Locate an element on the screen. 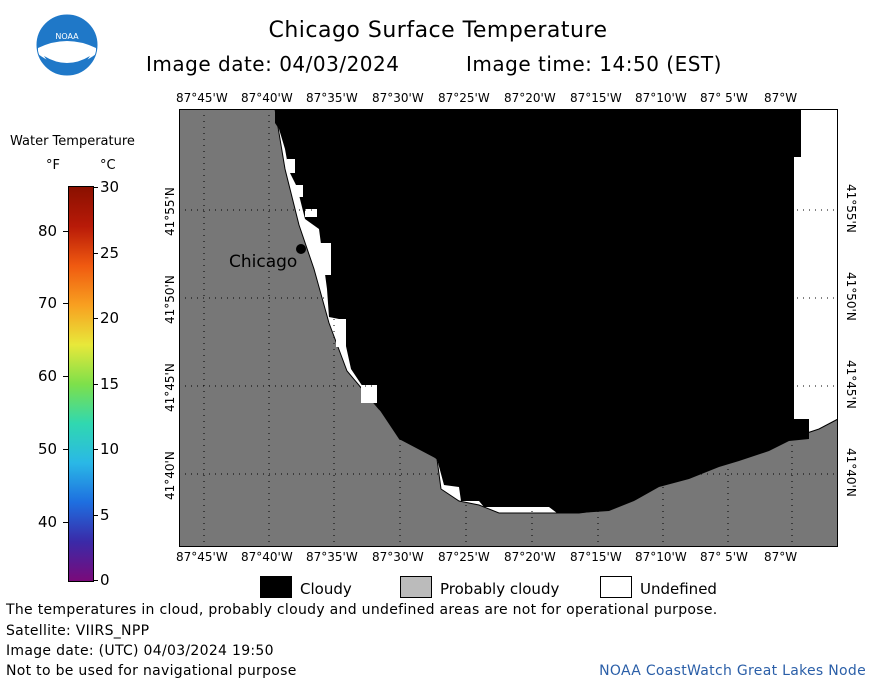  colorbar-tick-c: 5 is located at coordinates (105, 514).